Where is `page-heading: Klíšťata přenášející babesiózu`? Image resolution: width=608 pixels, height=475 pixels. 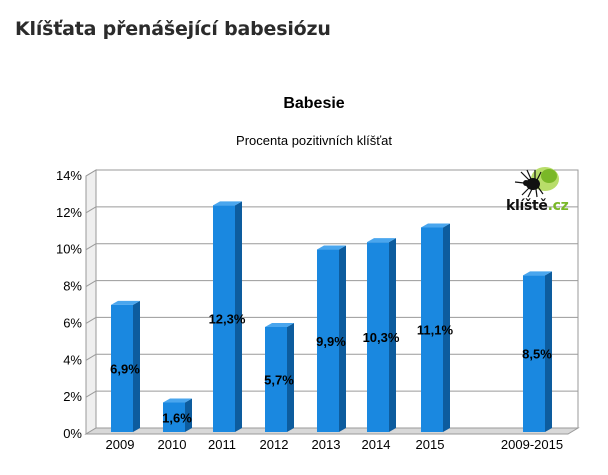 page-heading: Klíšťata přenášející babesiózu is located at coordinates (173, 29).